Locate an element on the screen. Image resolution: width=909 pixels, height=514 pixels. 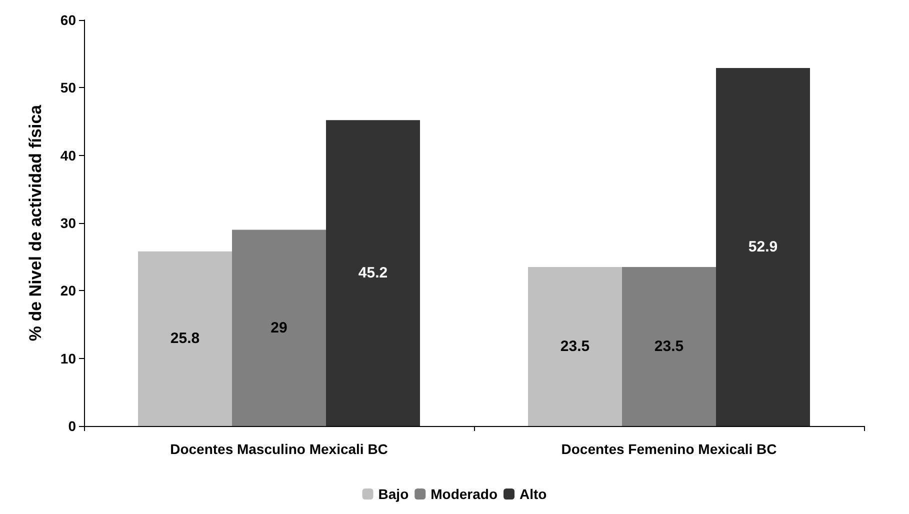
y-tick-label: 30 is located at coordinates (68, 223).